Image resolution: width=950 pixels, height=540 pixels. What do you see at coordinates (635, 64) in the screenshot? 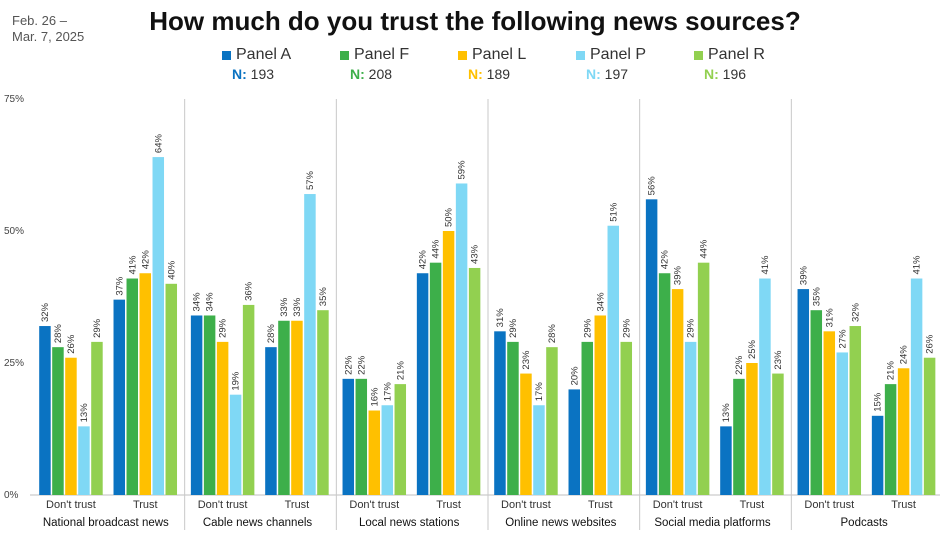
I see `legend-item-panel-p: Panel P N: 197` at bounding box center [635, 64].